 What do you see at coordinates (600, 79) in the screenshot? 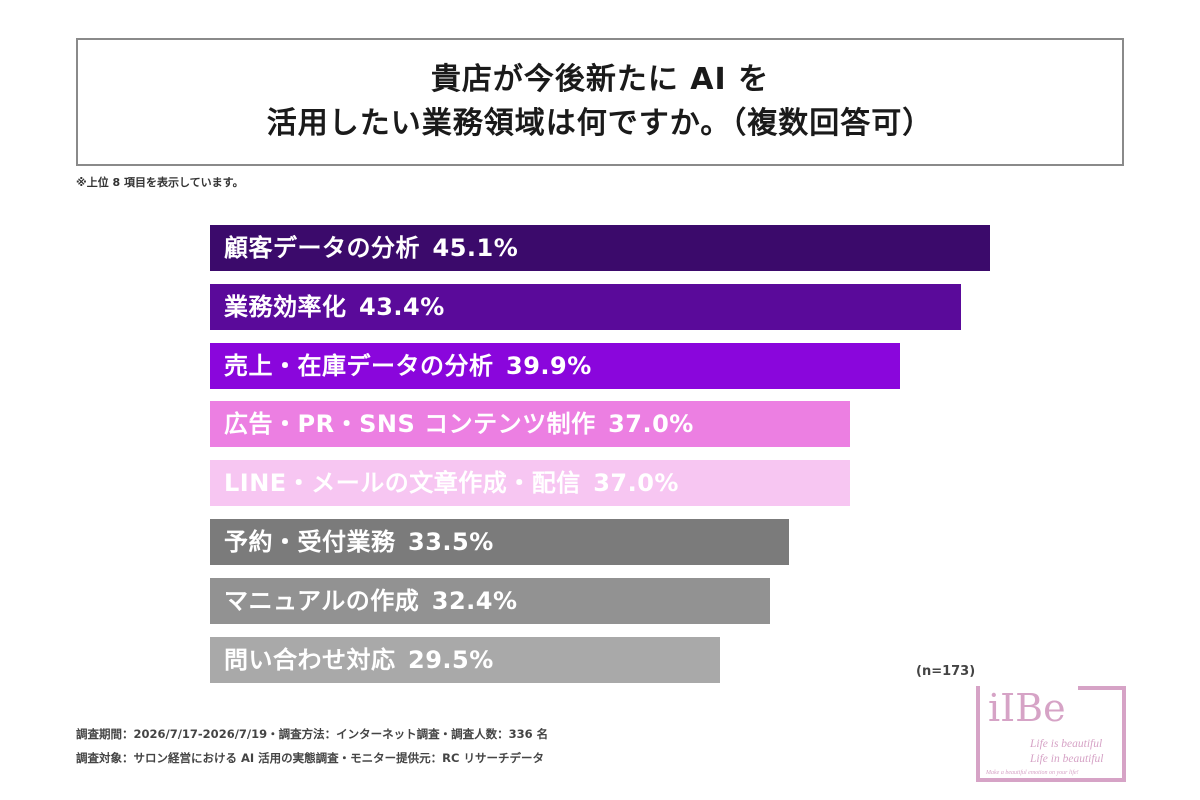
I see `chart-title-line-1: 貴店が今後新たに AI を` at bounding box center [600, 79].